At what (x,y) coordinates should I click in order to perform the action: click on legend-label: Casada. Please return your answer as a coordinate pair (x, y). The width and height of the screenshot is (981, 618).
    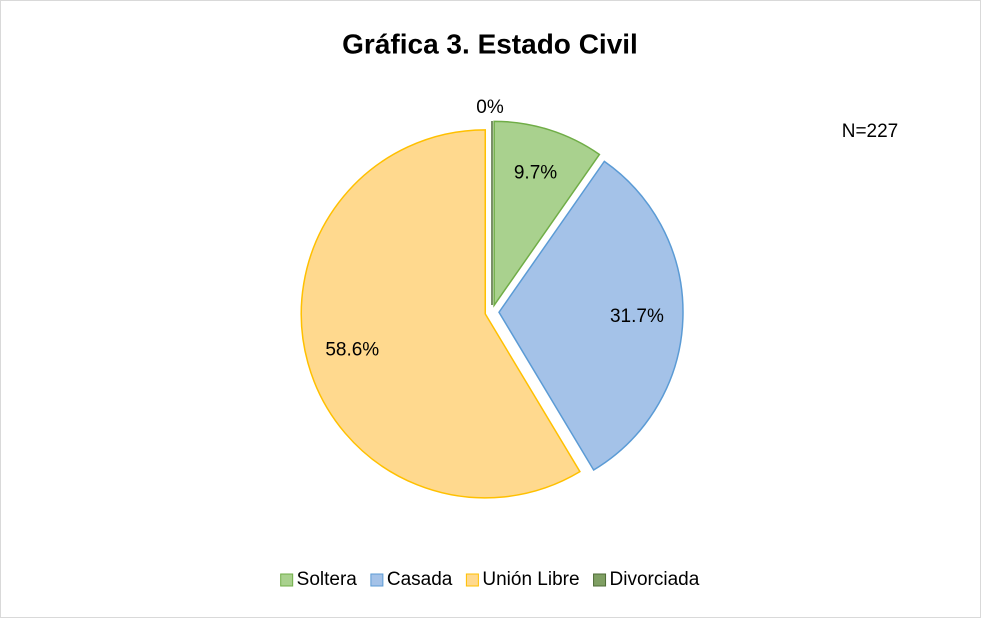
    Looking at the image, I should click on (420, 579).